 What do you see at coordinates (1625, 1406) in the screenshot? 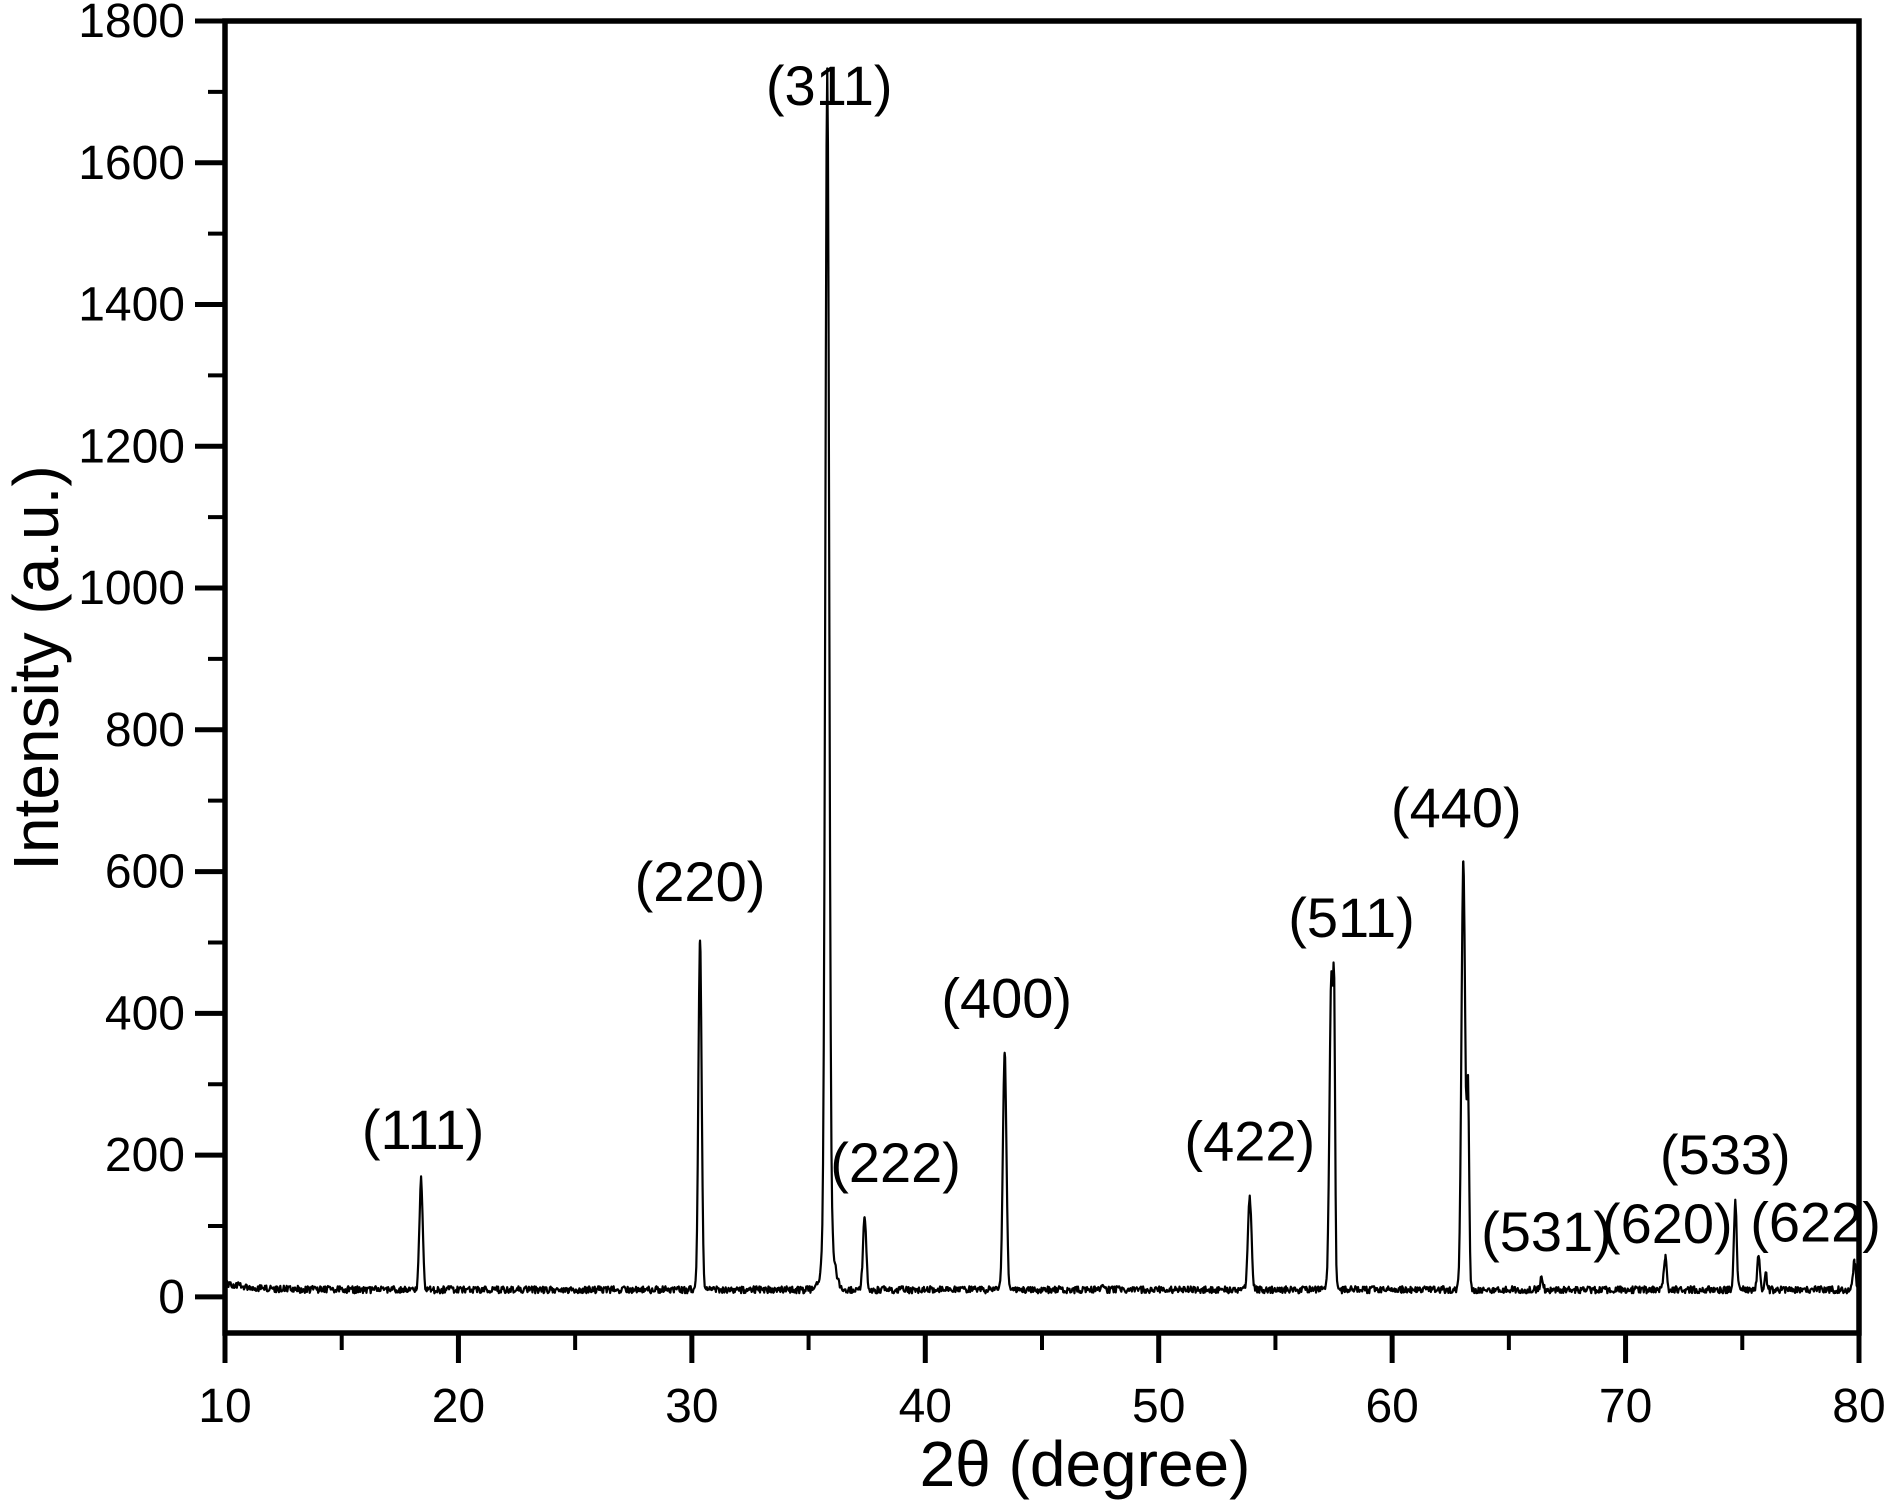
I see `x-tick-label-70: 70` at bounding box center [1625, 1406].